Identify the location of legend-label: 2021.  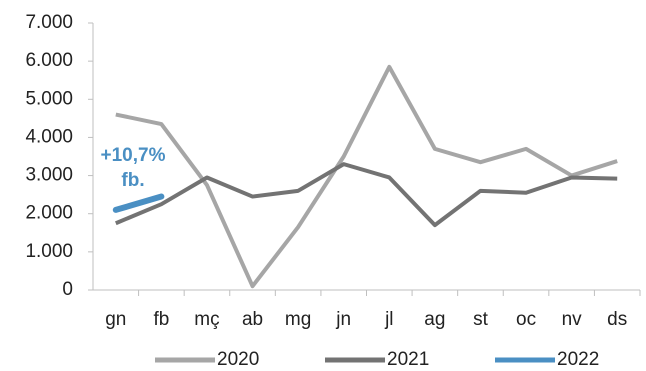
(408, 359).